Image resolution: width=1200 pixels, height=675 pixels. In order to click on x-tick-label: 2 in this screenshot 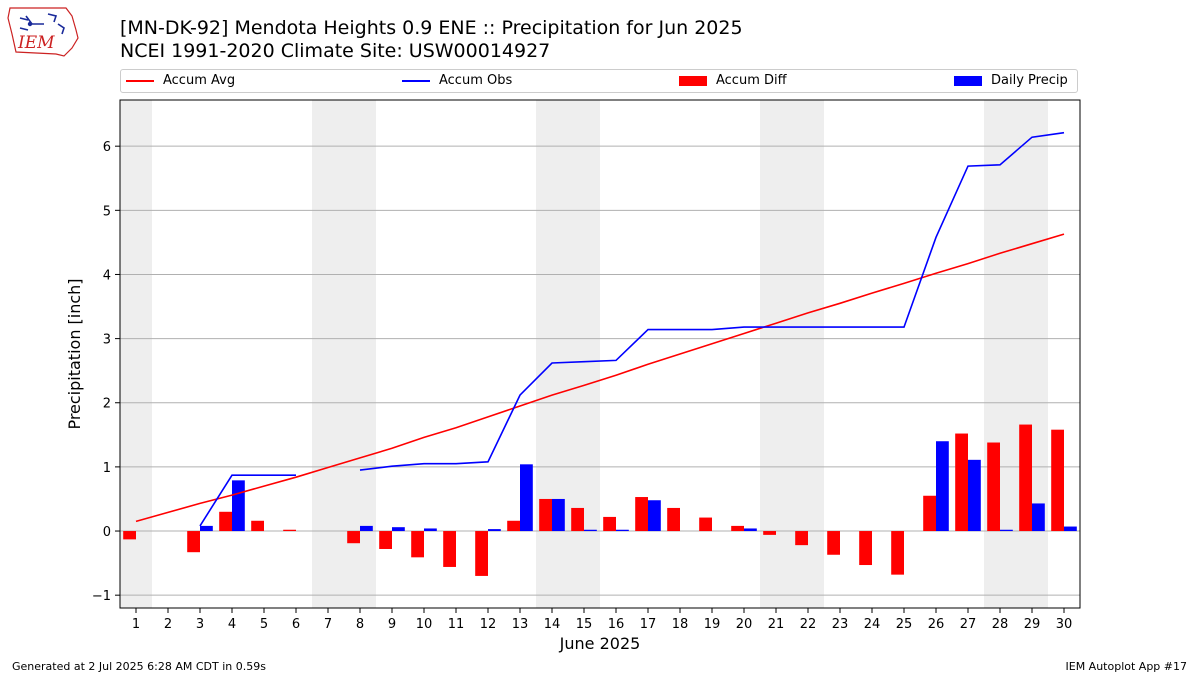, I will do `click(168, 624)`.